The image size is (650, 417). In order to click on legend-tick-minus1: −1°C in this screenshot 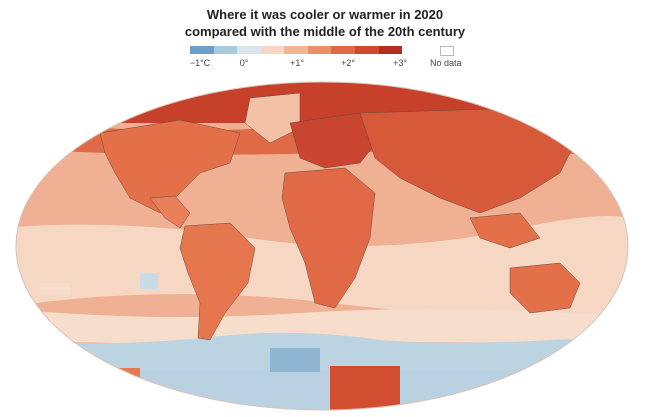, I will do `click(200, 63)`.